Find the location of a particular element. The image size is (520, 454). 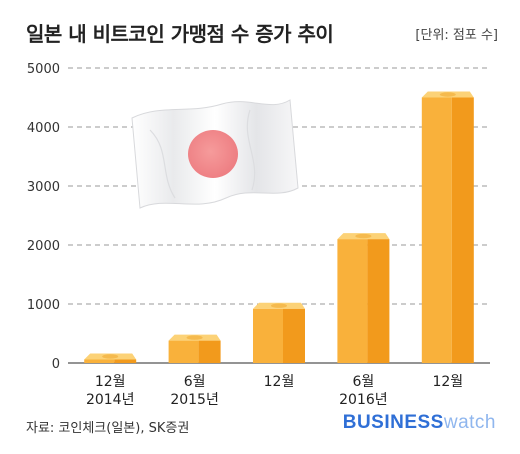

y-tick-label: 1000 is located at coordinates (43, 305).